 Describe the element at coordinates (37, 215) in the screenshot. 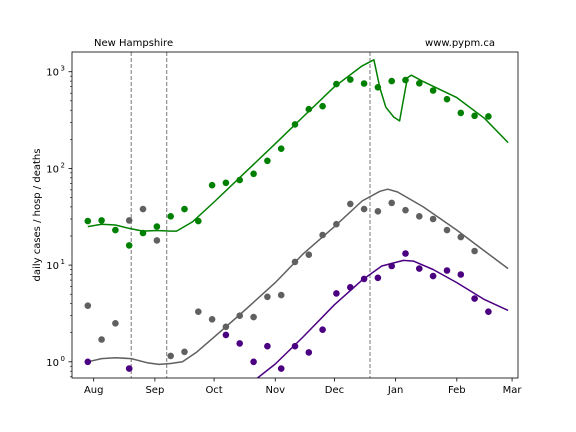

I see `y-axis-label: daily cases / hosp / deaths` at that location.